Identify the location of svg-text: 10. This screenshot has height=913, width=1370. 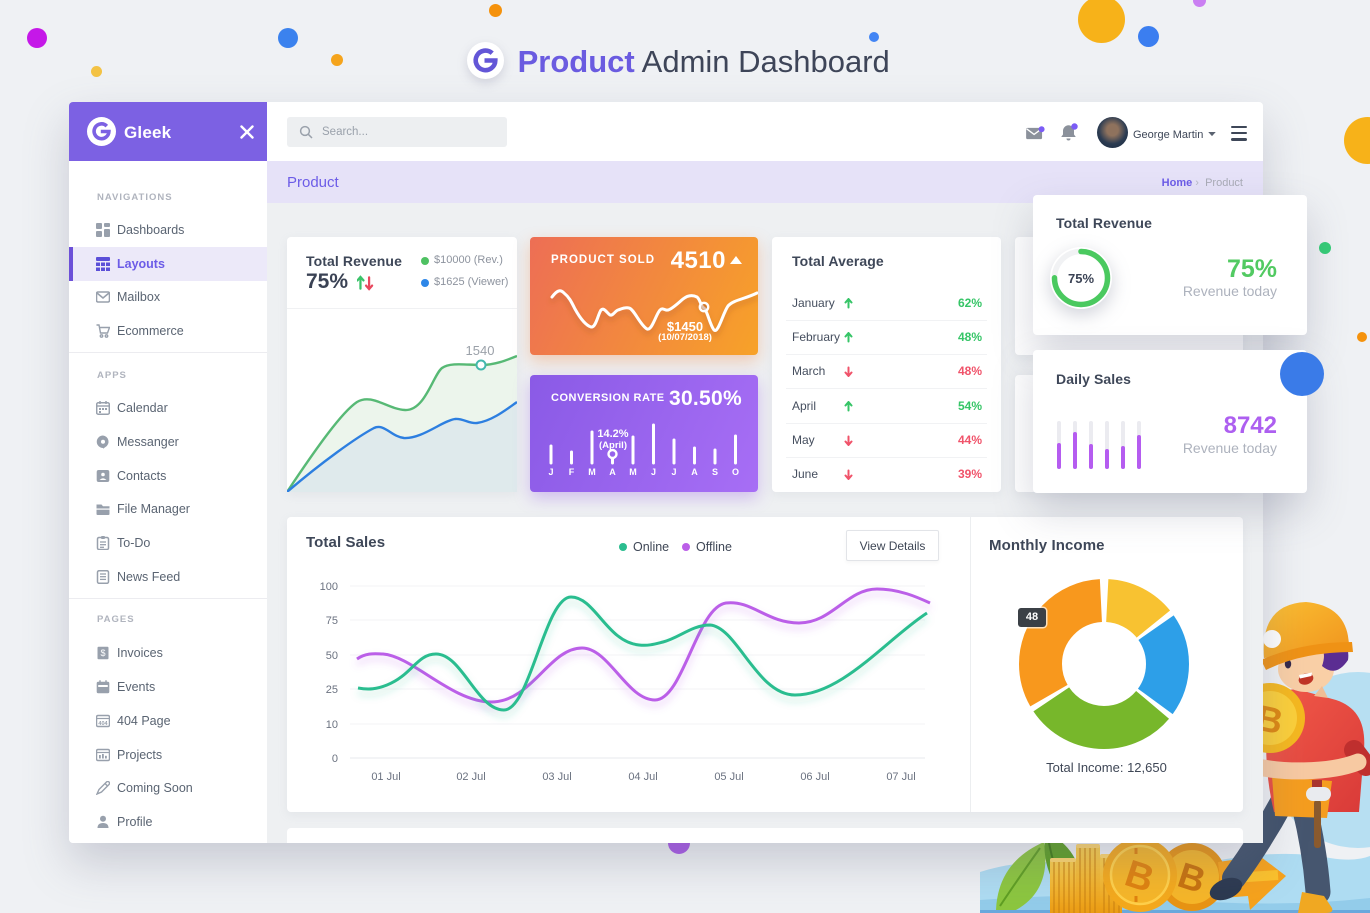
(332, 725).